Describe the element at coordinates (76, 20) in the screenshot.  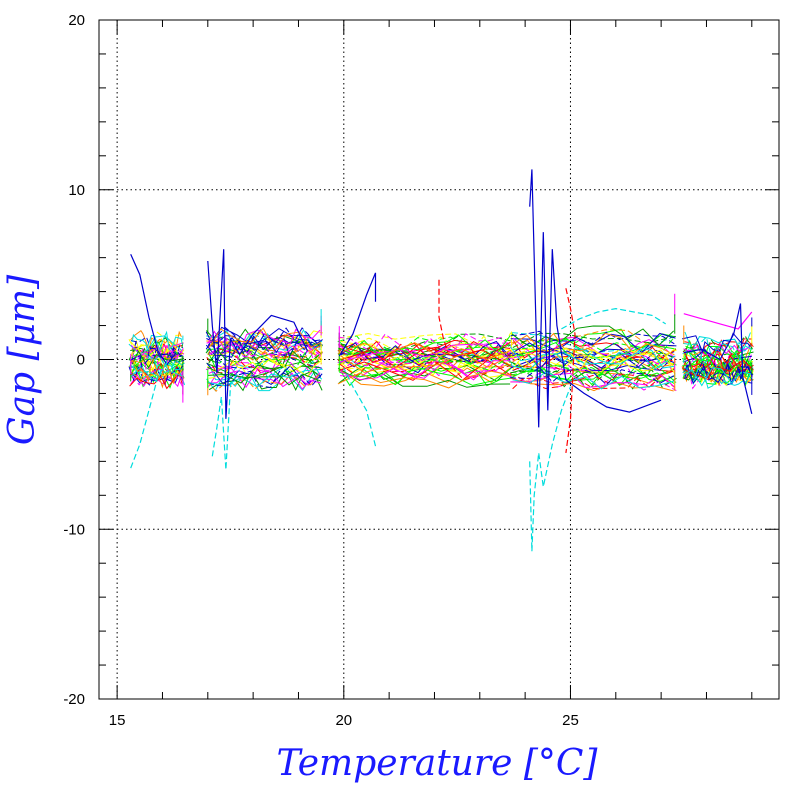
I see `y-tick-label: 20` at that location.